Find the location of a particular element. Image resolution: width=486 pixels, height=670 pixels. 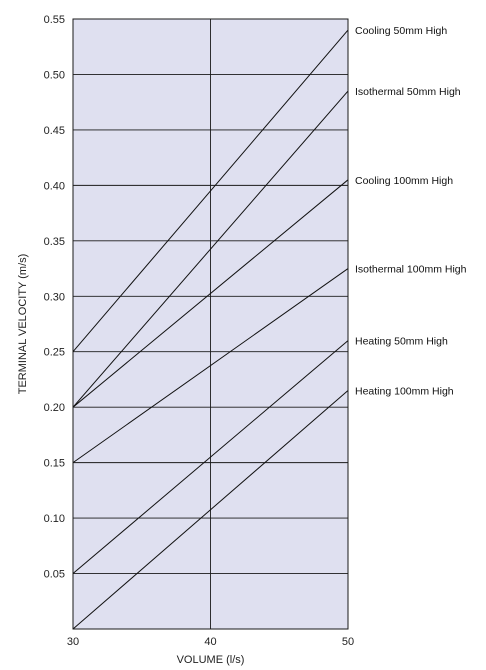

y-tick-label-4: 0.25 is located at coordinates (54, 353).